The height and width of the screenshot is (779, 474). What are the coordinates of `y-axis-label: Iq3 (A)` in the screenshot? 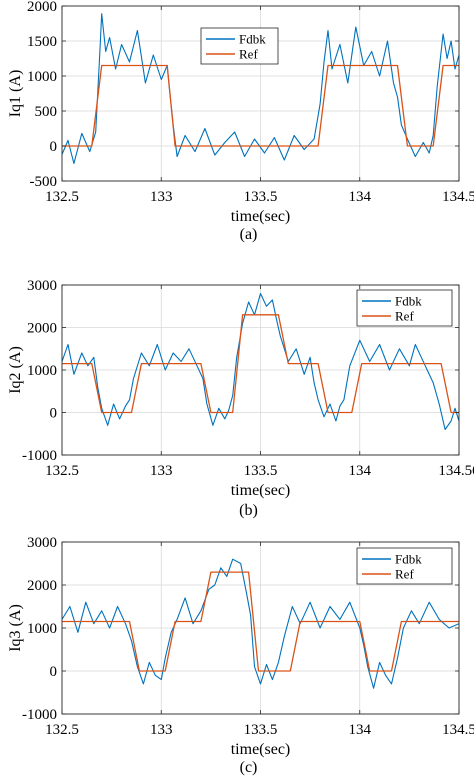 It's located at (15, 628).